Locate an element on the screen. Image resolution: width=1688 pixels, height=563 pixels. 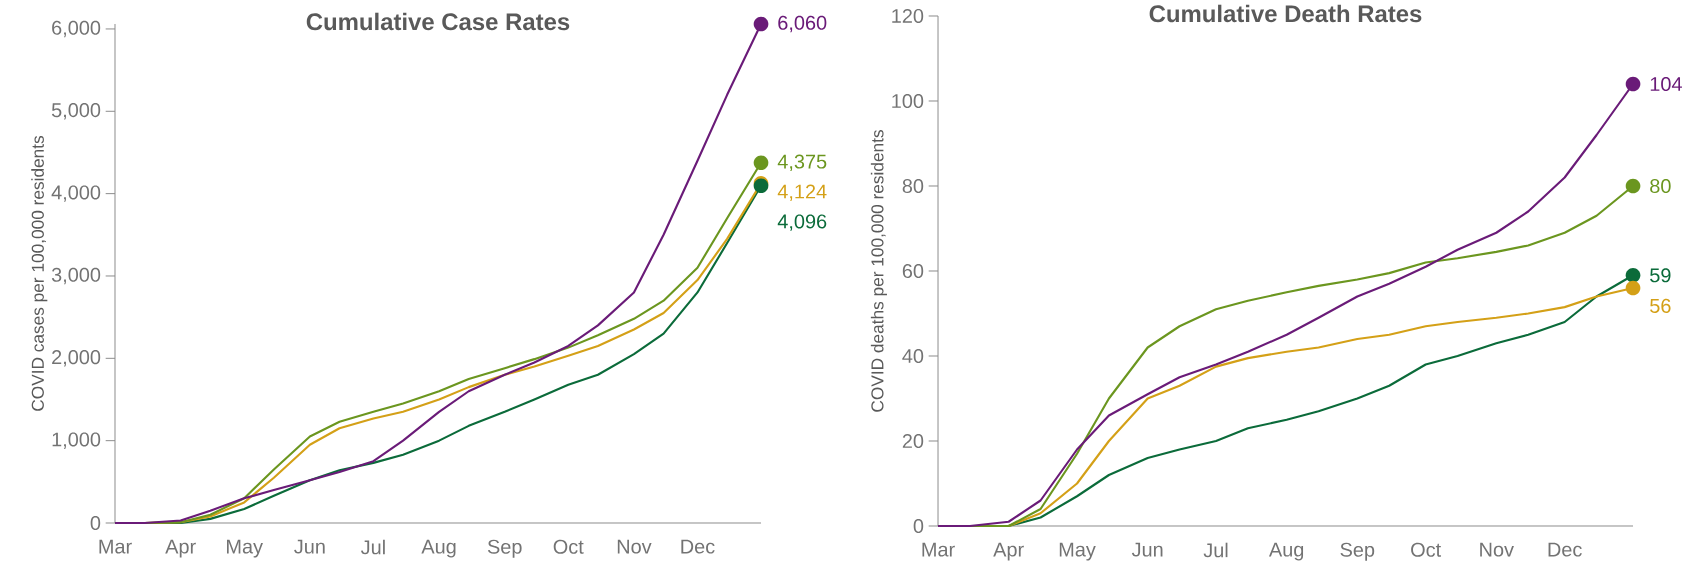
y-axis-title: COVID deaths per 100,000 residents is located at coordinates (878, 271).